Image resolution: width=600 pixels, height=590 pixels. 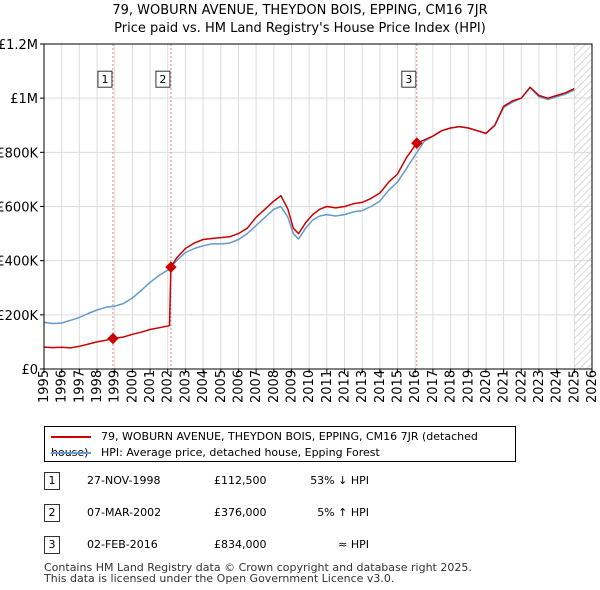 I want to click on x-tick-label: 1999, so click(x=115, y=386).